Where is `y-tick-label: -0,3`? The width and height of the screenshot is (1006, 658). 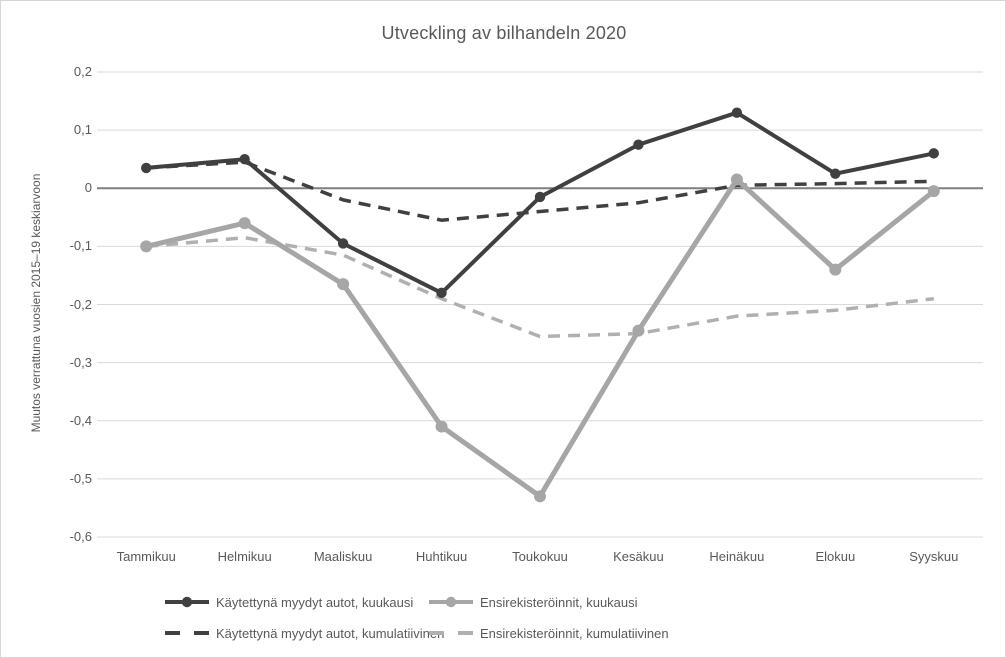
y-tick-label: -0,3 is located at coordinates (80, 362).